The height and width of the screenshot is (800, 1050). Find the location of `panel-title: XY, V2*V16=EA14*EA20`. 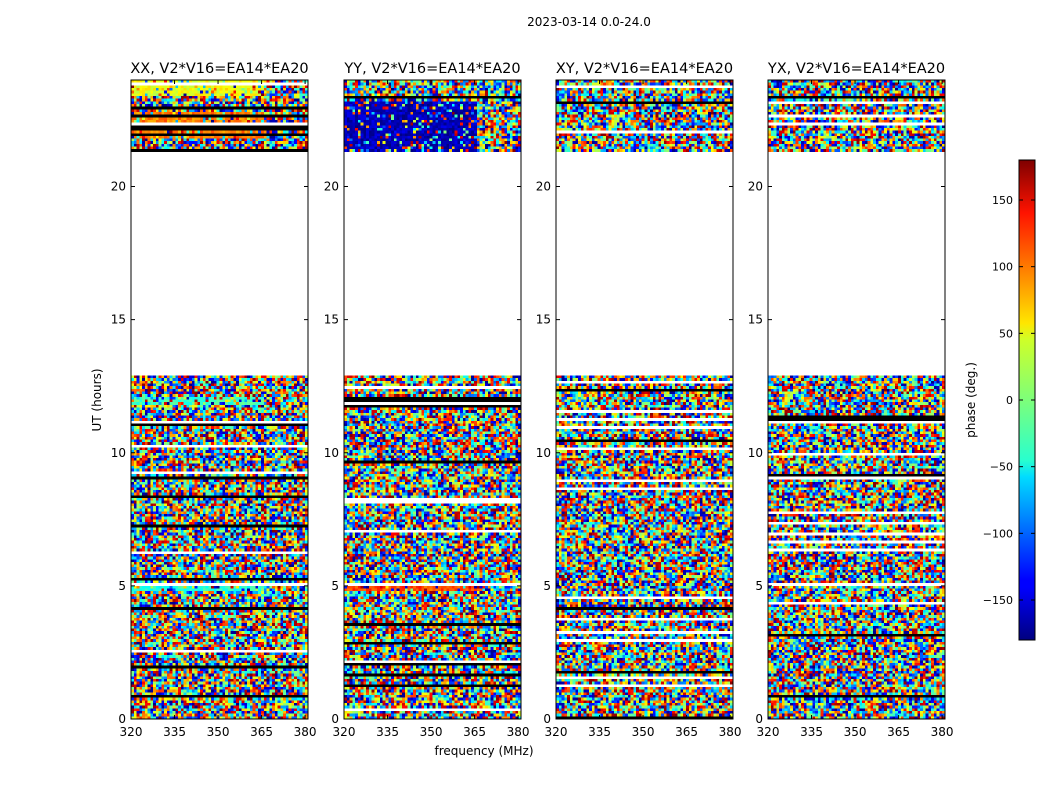

panel-title: XY, V2*V16=EA14*EA20 is located at coordinates (644, 69).